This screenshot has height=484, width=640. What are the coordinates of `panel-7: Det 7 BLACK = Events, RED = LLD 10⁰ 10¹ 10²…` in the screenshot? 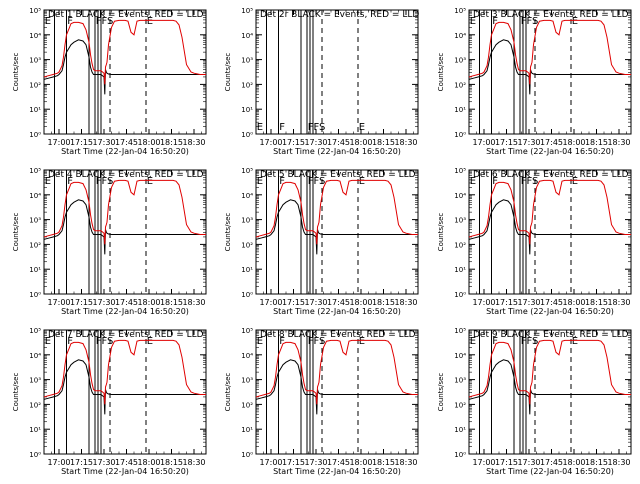 It's located at (109, 401).